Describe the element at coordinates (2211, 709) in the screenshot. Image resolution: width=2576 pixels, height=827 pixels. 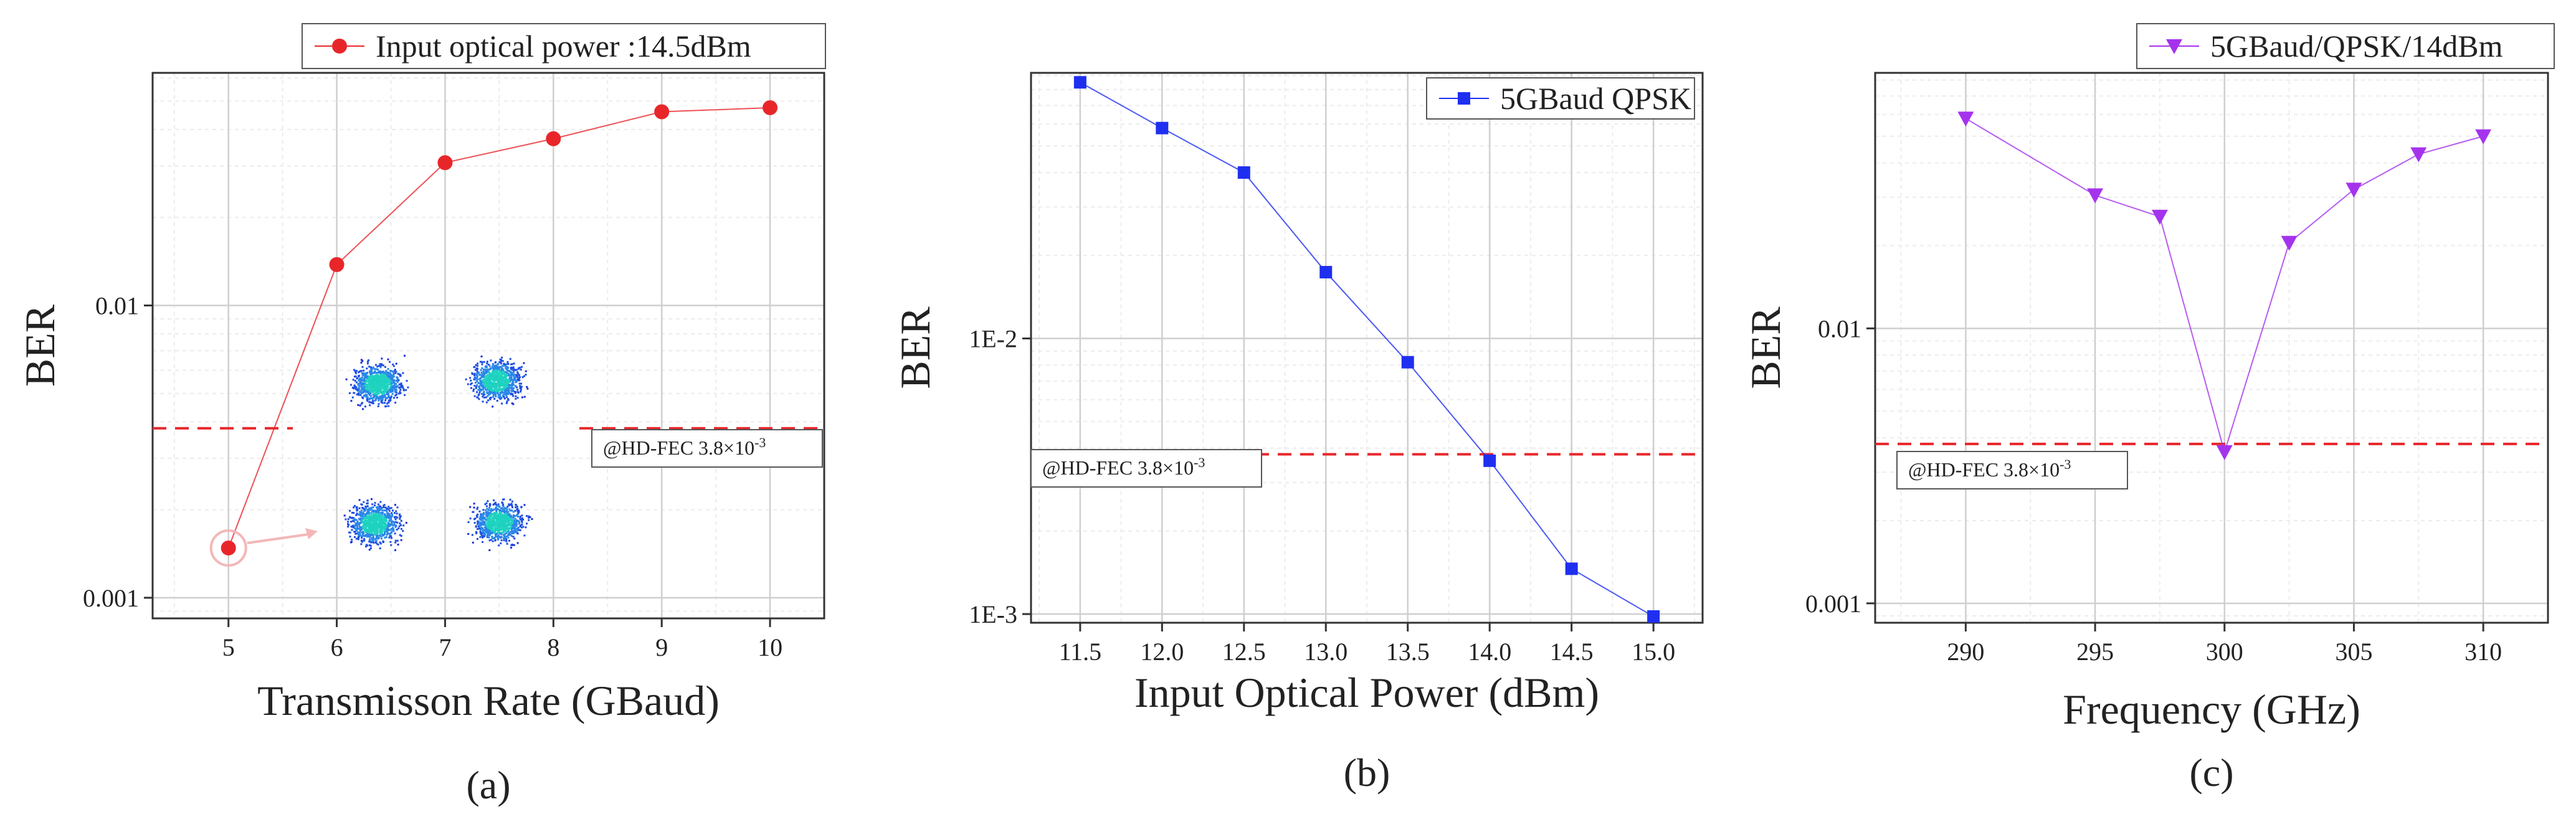
I see `x-axis-label: Frequency (GHz)` at that location.